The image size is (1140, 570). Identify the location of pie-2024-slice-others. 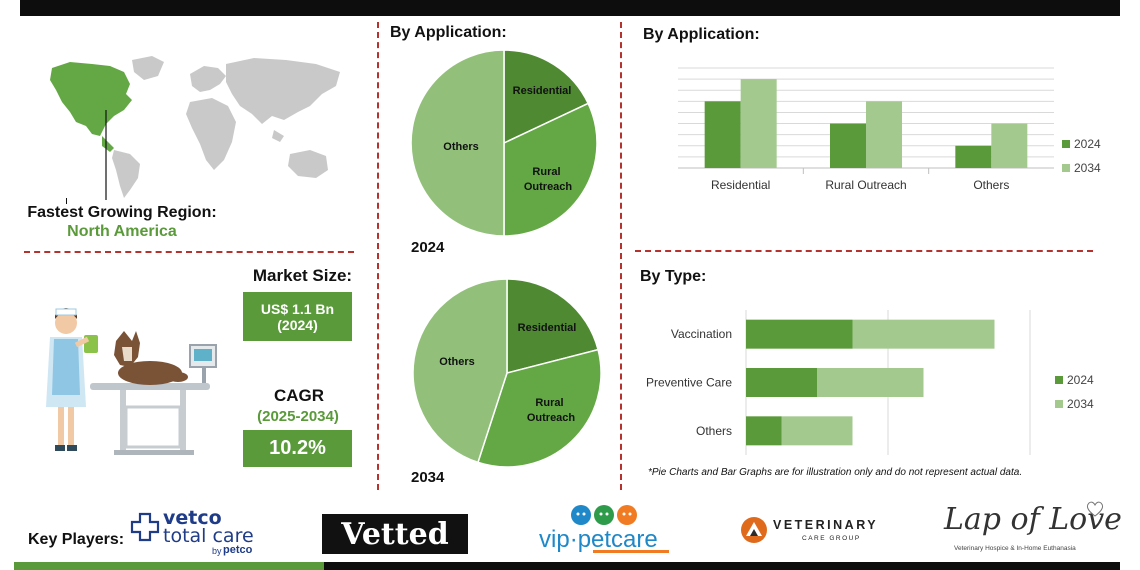
(457, 143).